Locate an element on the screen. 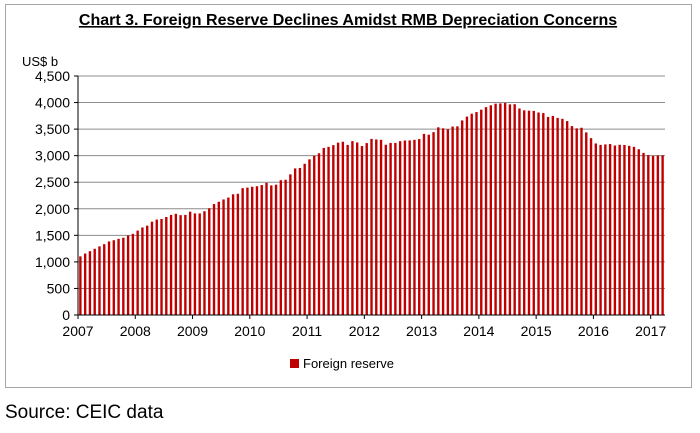 The image size is (700, 433). x-tick-label: 2012 is located at coordinates (364, 331).